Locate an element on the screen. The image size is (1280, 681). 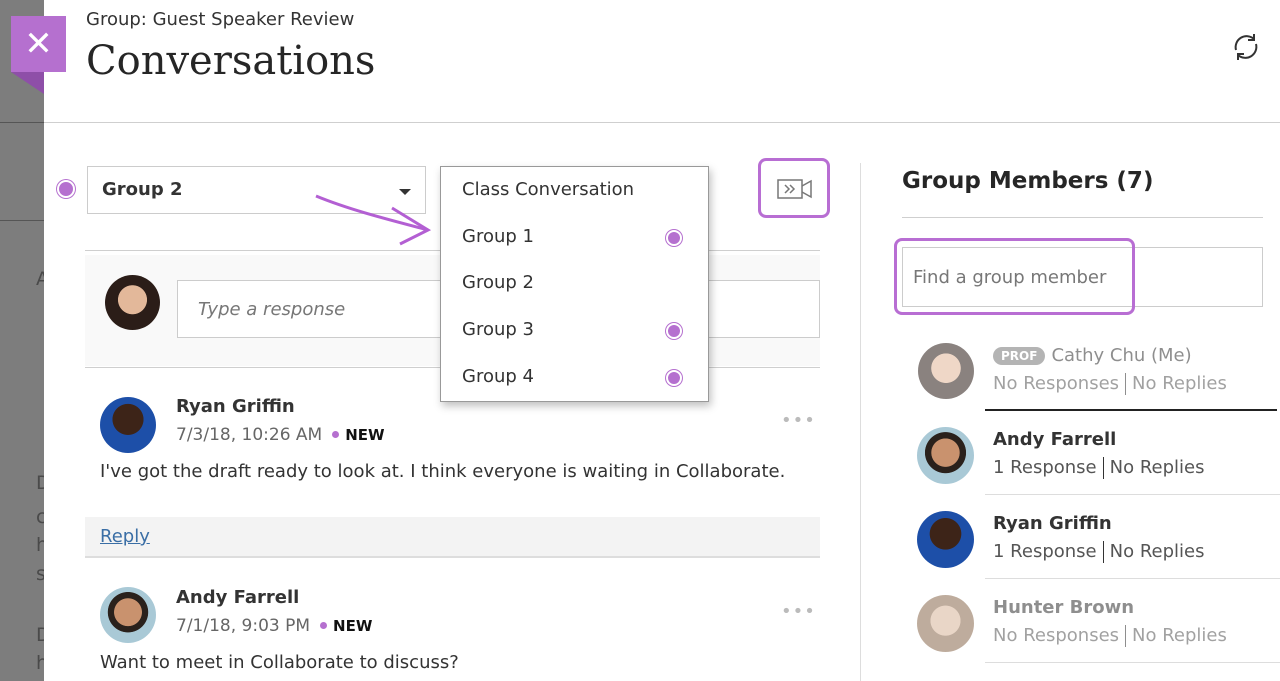
member-name: Andy Farrell is located at coordinates (1055, 439).